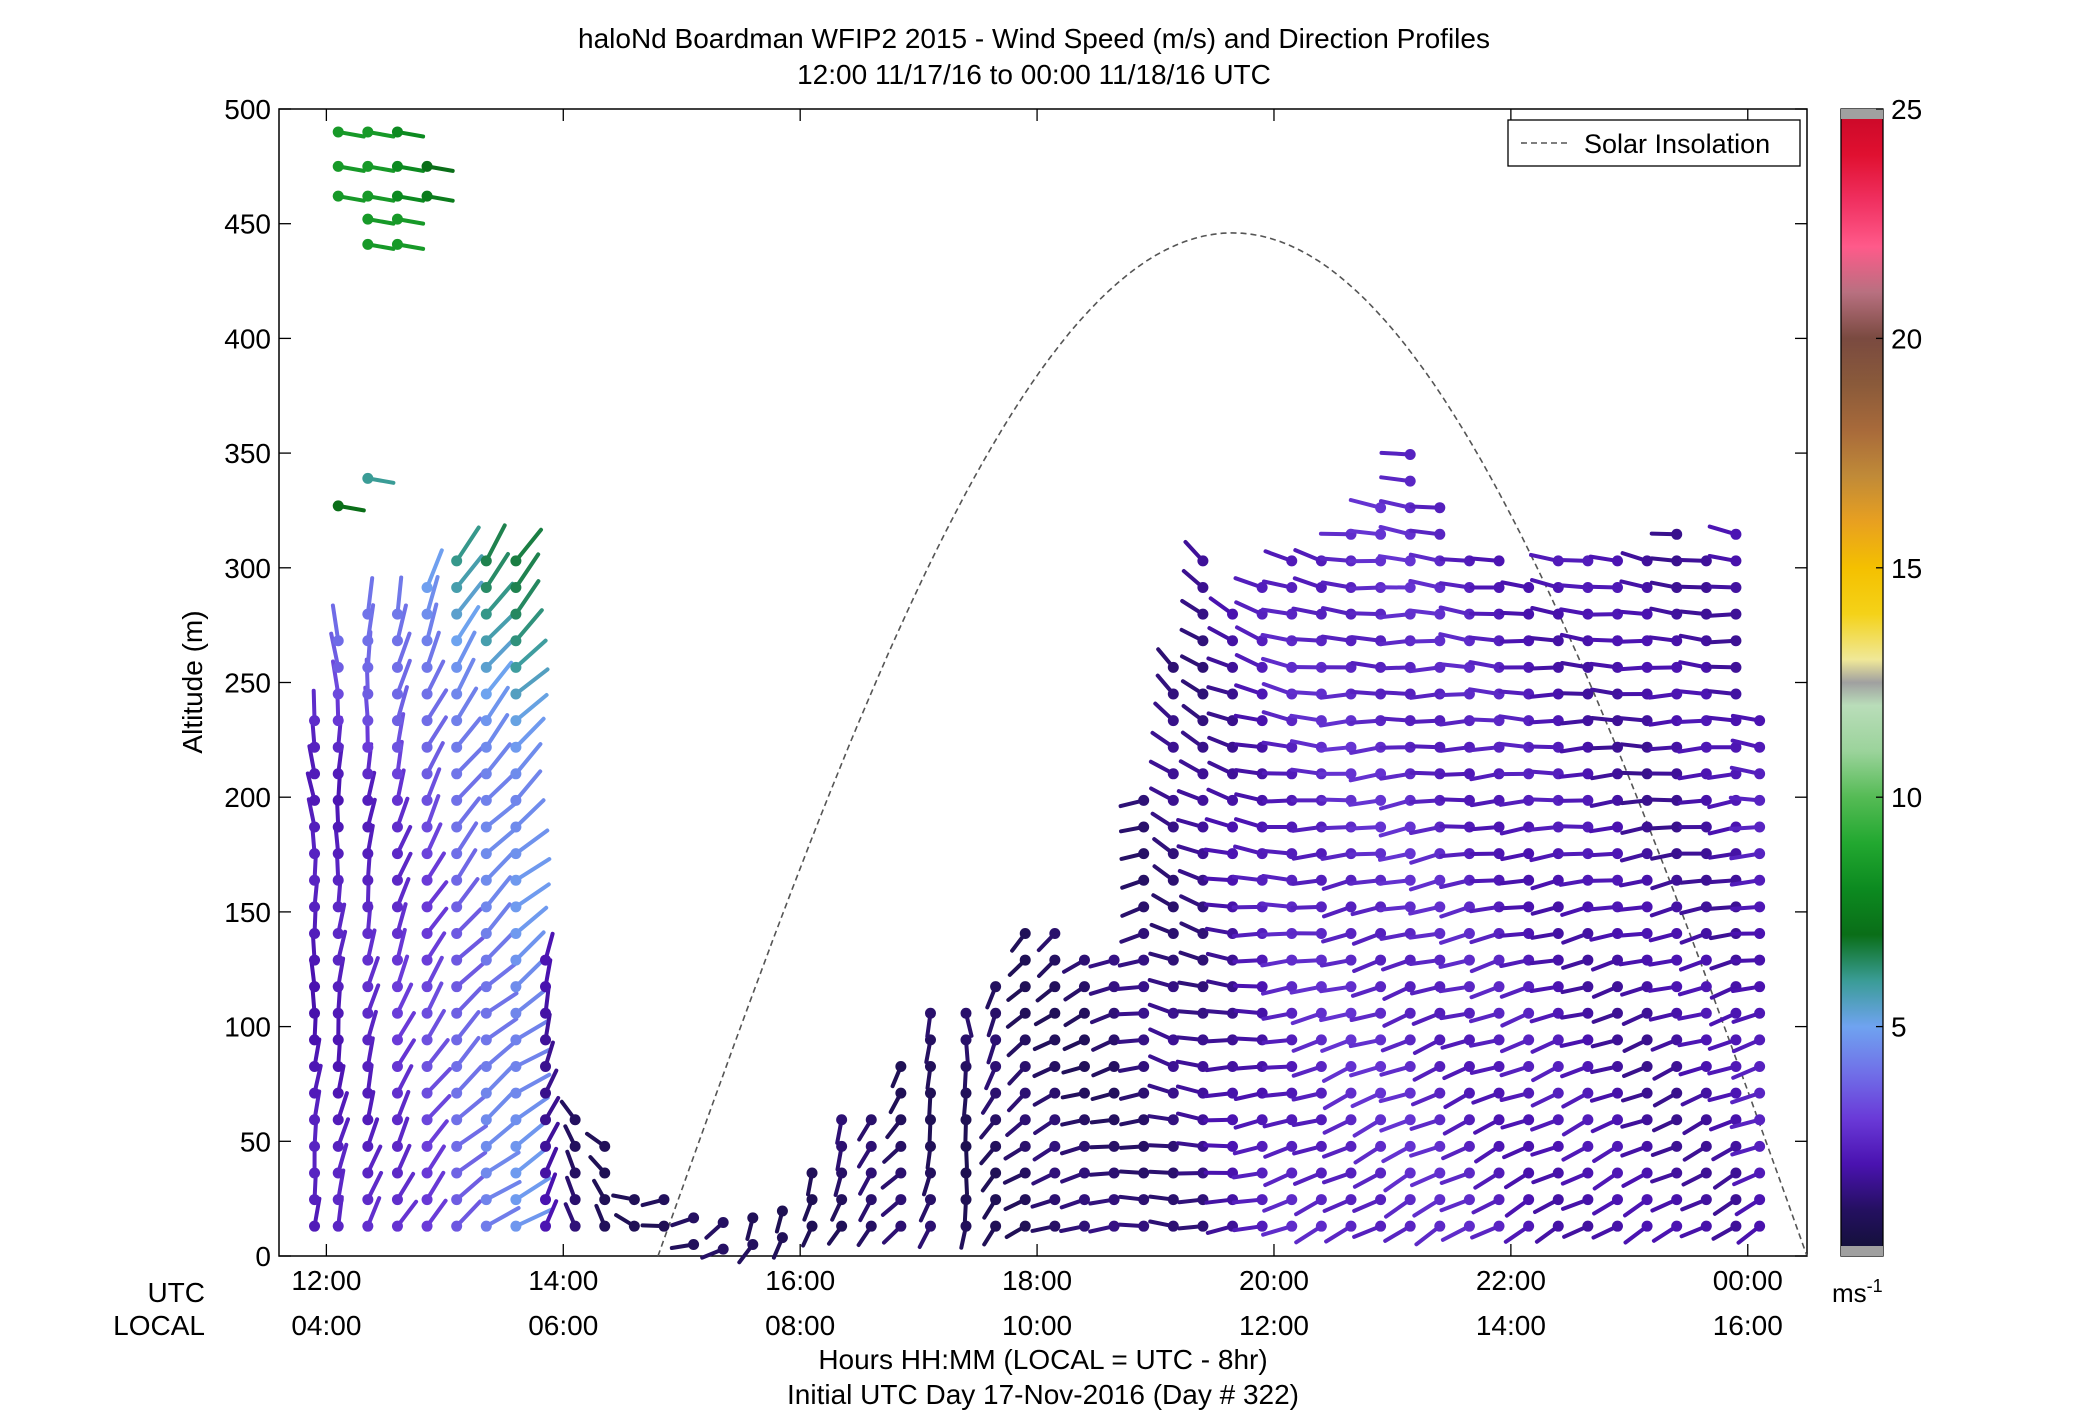 This screenshot has width=2098, height=1425. I want to click on x-axis-label-day: Initial UTC Day 17-Nov-2016 (Day # 322), so click(1043, 1394).